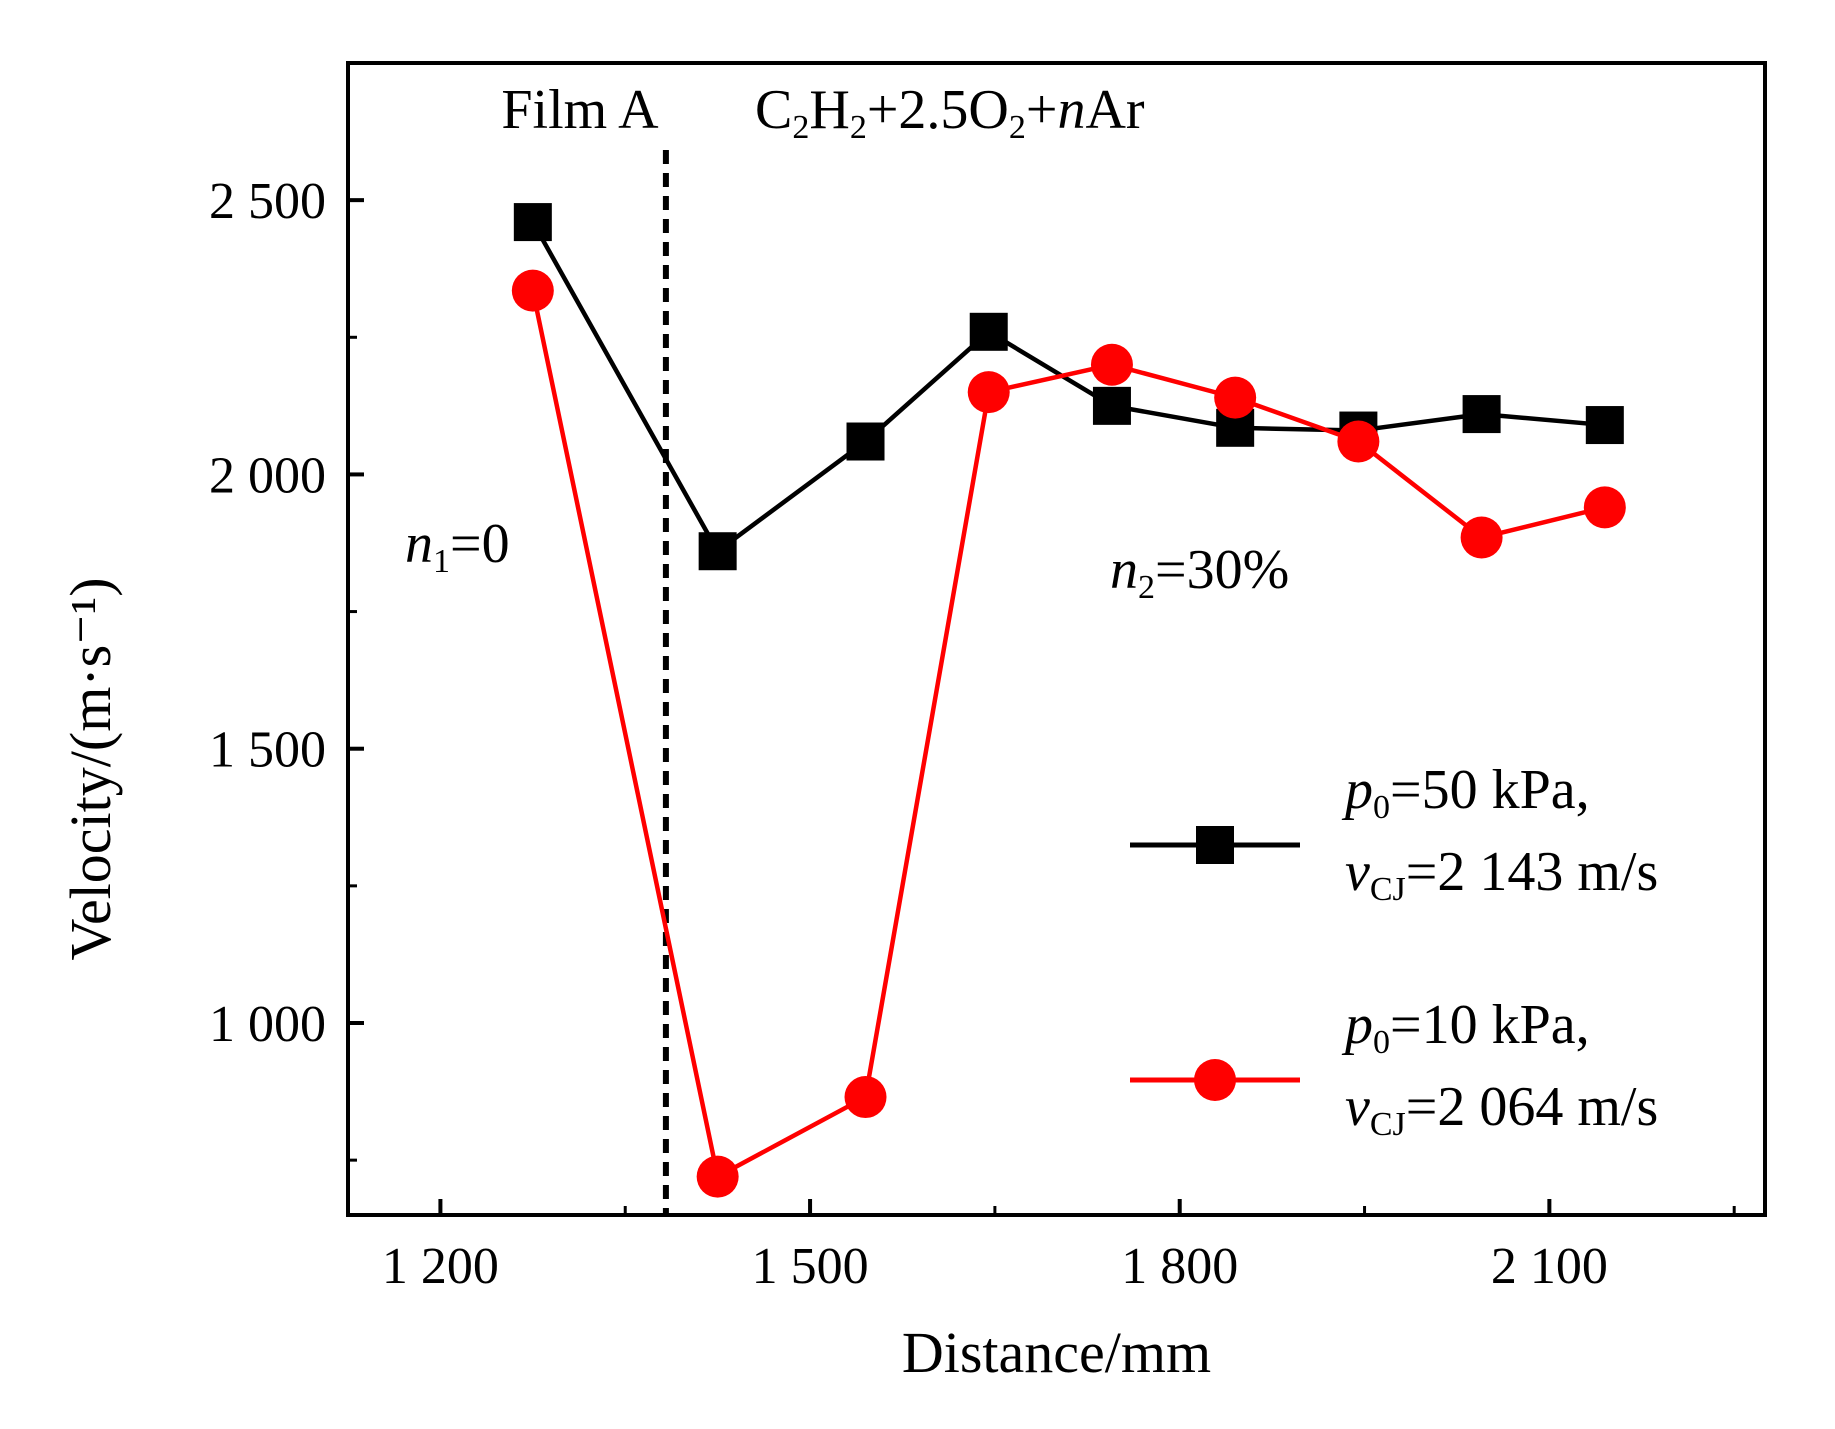  Describe the element at coordinates (1179, 1266) in the screenshot. I see `x-tick-label: 1 800` at that location.